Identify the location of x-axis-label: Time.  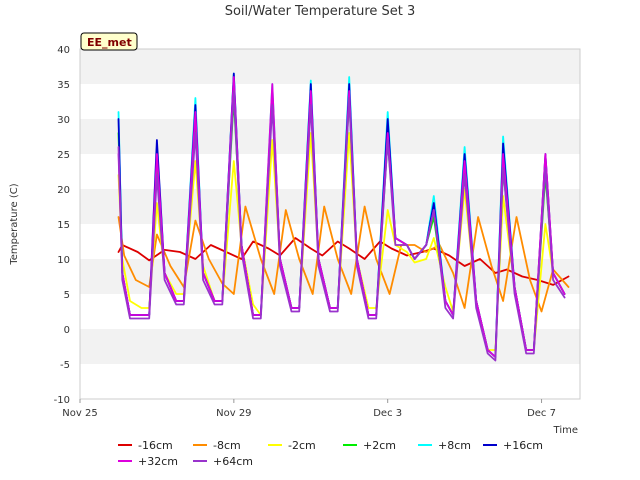
(565, 430).